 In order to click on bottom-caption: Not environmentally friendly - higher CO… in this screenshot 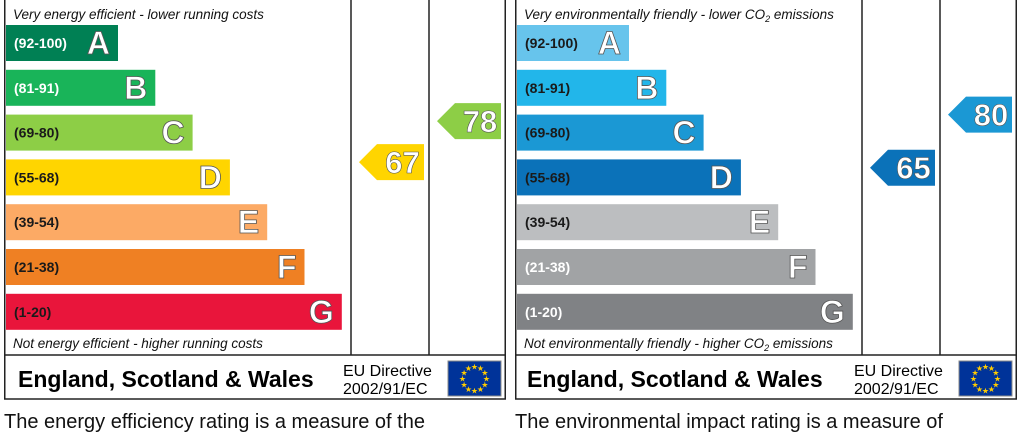, I will do `click(678, 344)`.